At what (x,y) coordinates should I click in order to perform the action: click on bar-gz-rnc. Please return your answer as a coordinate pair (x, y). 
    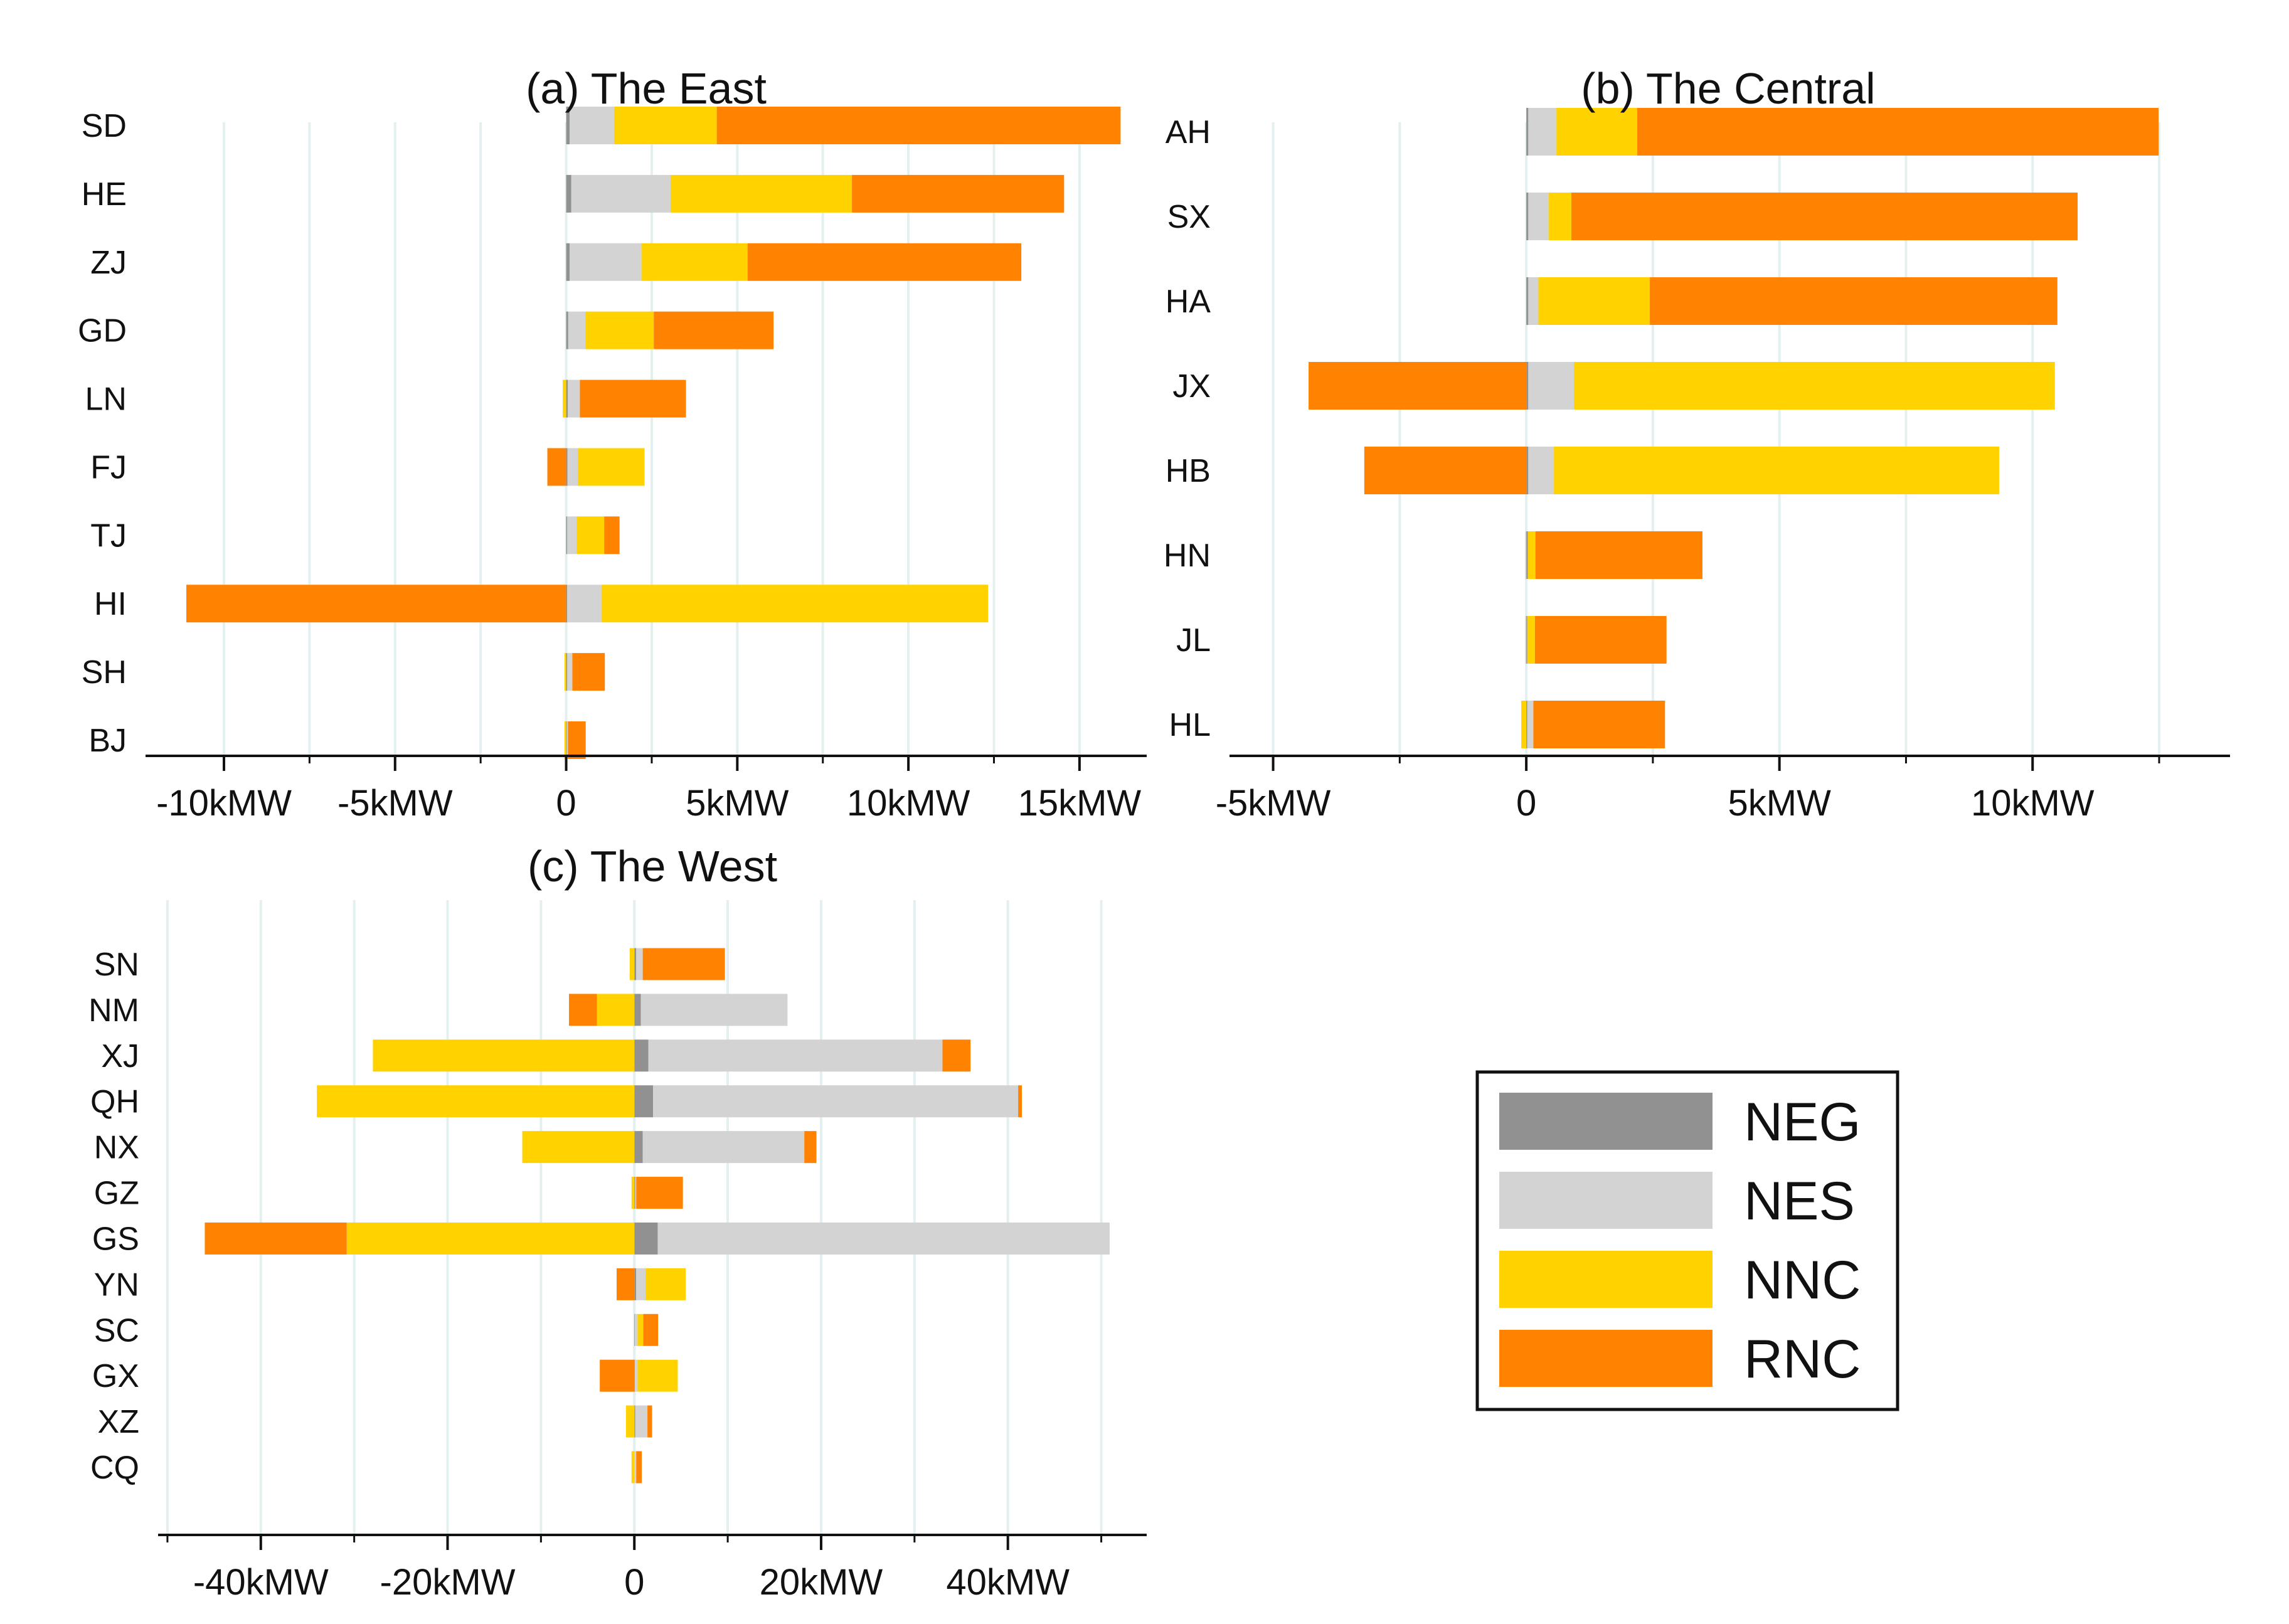
    Looking at the image, I should click on (660, 1193).